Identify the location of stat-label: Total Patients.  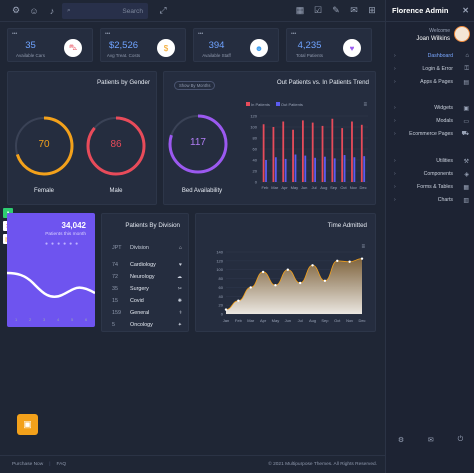
(309, 55).